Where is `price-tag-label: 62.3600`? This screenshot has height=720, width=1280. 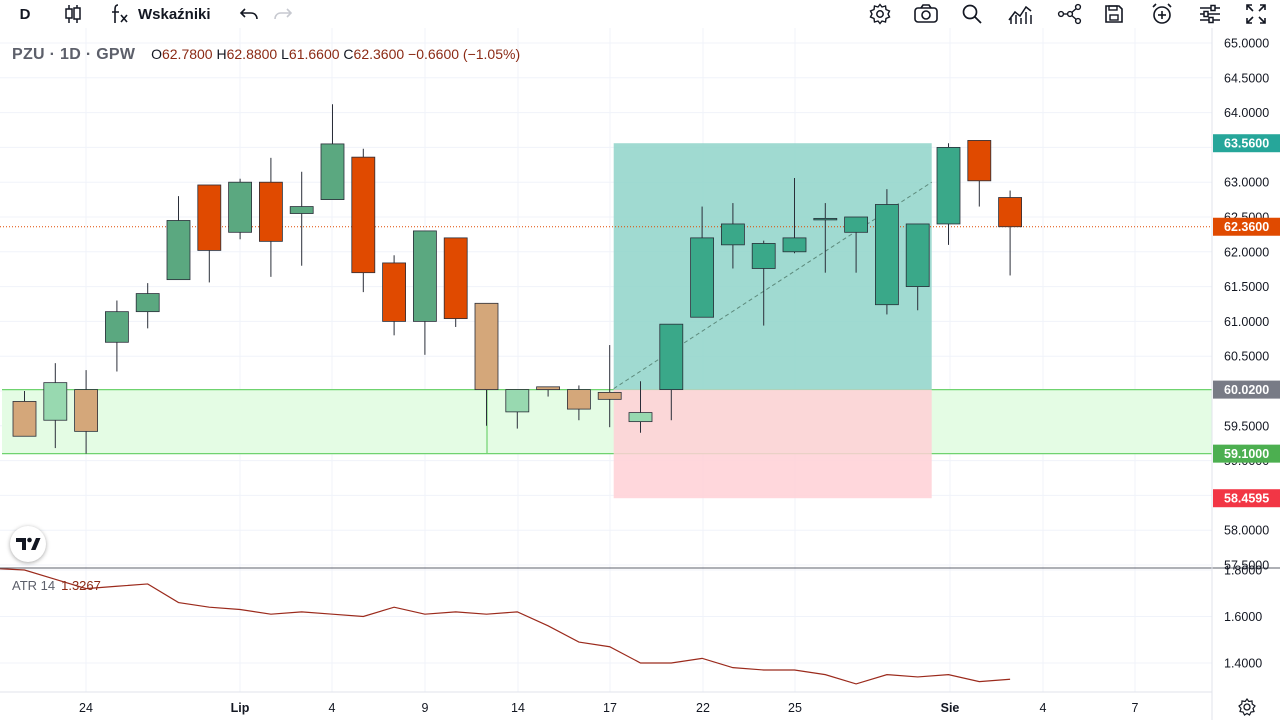 price-tag-label: 62.3600 is located at coordinates (1246, 227).